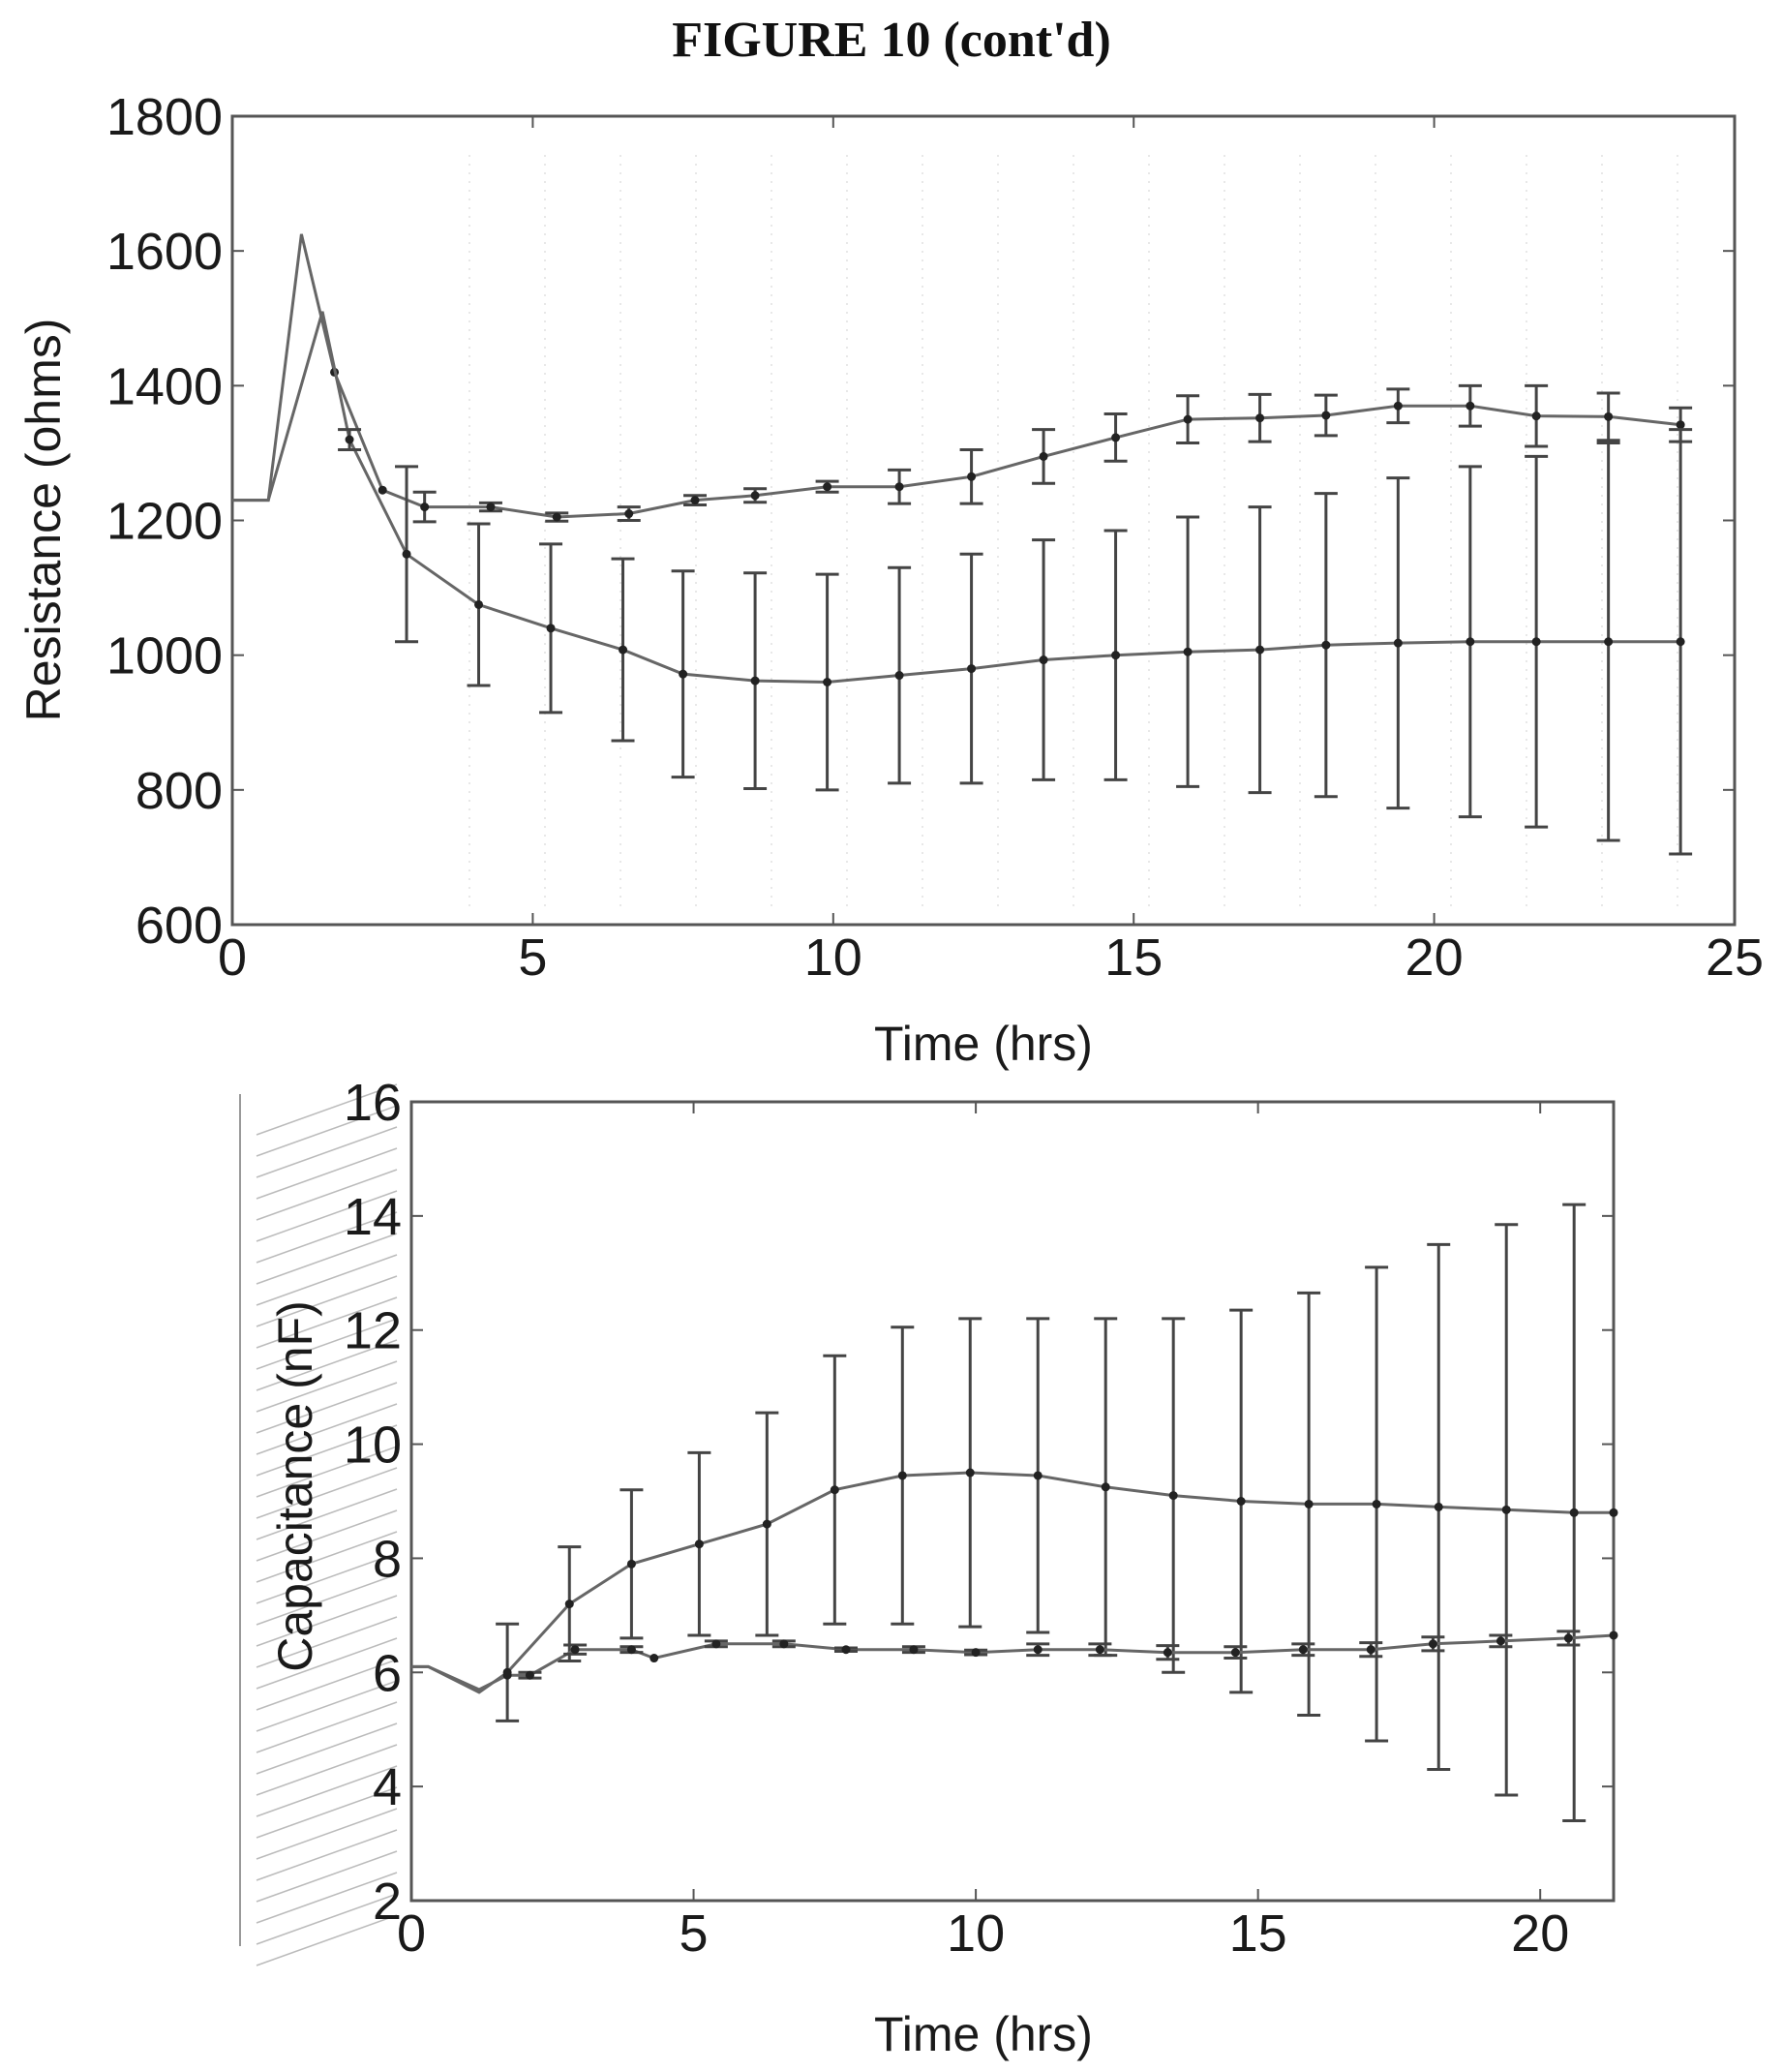 Image resolution: width=1783 pixels, height=2072 pixels. Describe the element at coordinates (1013, 1582) in the screenshot. I see `capacitance-series-1-line` at that location.